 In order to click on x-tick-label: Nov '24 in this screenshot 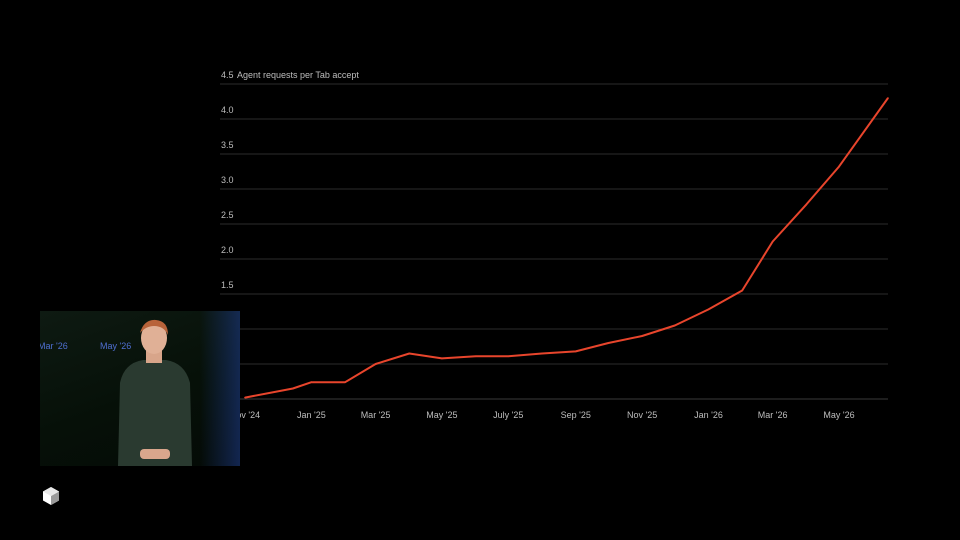, I will do `click(245, 415)`.